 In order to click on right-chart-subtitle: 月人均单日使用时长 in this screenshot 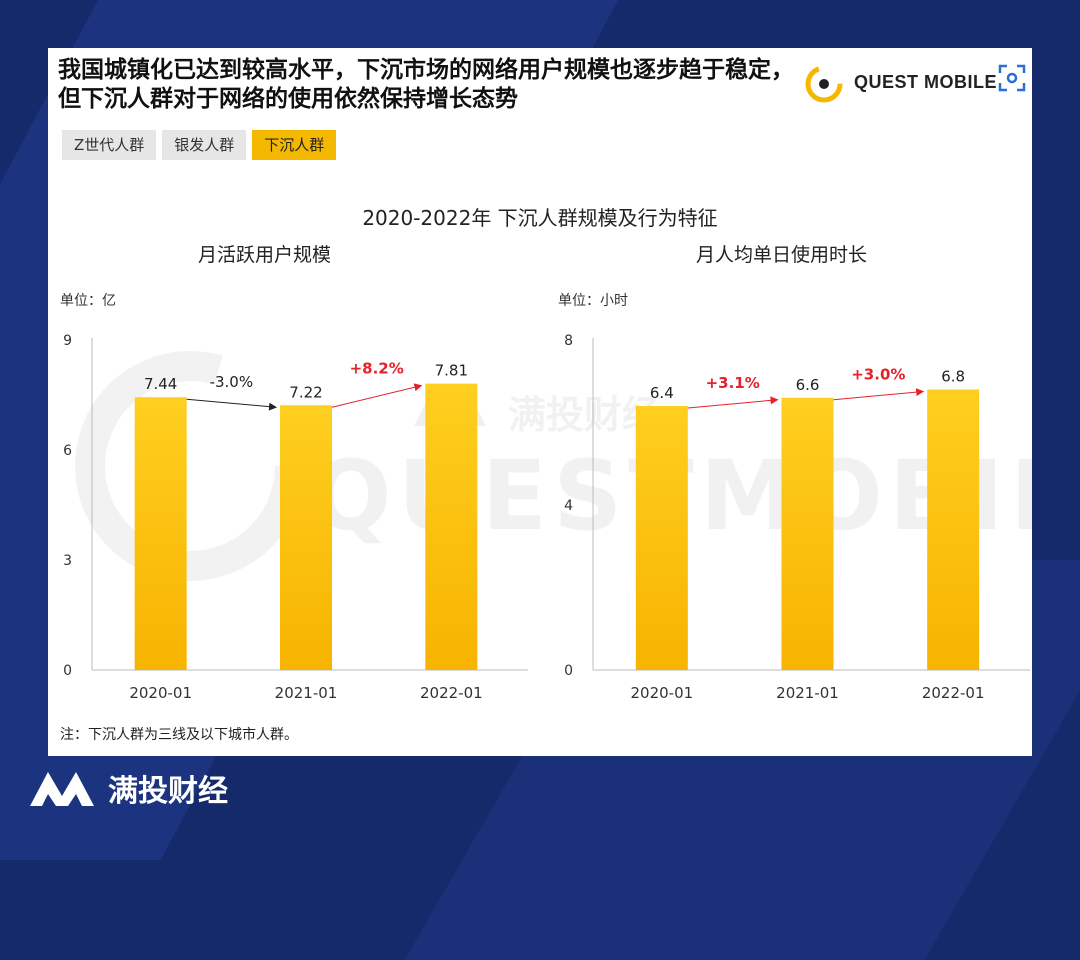, I will do `click(782, 255)`.